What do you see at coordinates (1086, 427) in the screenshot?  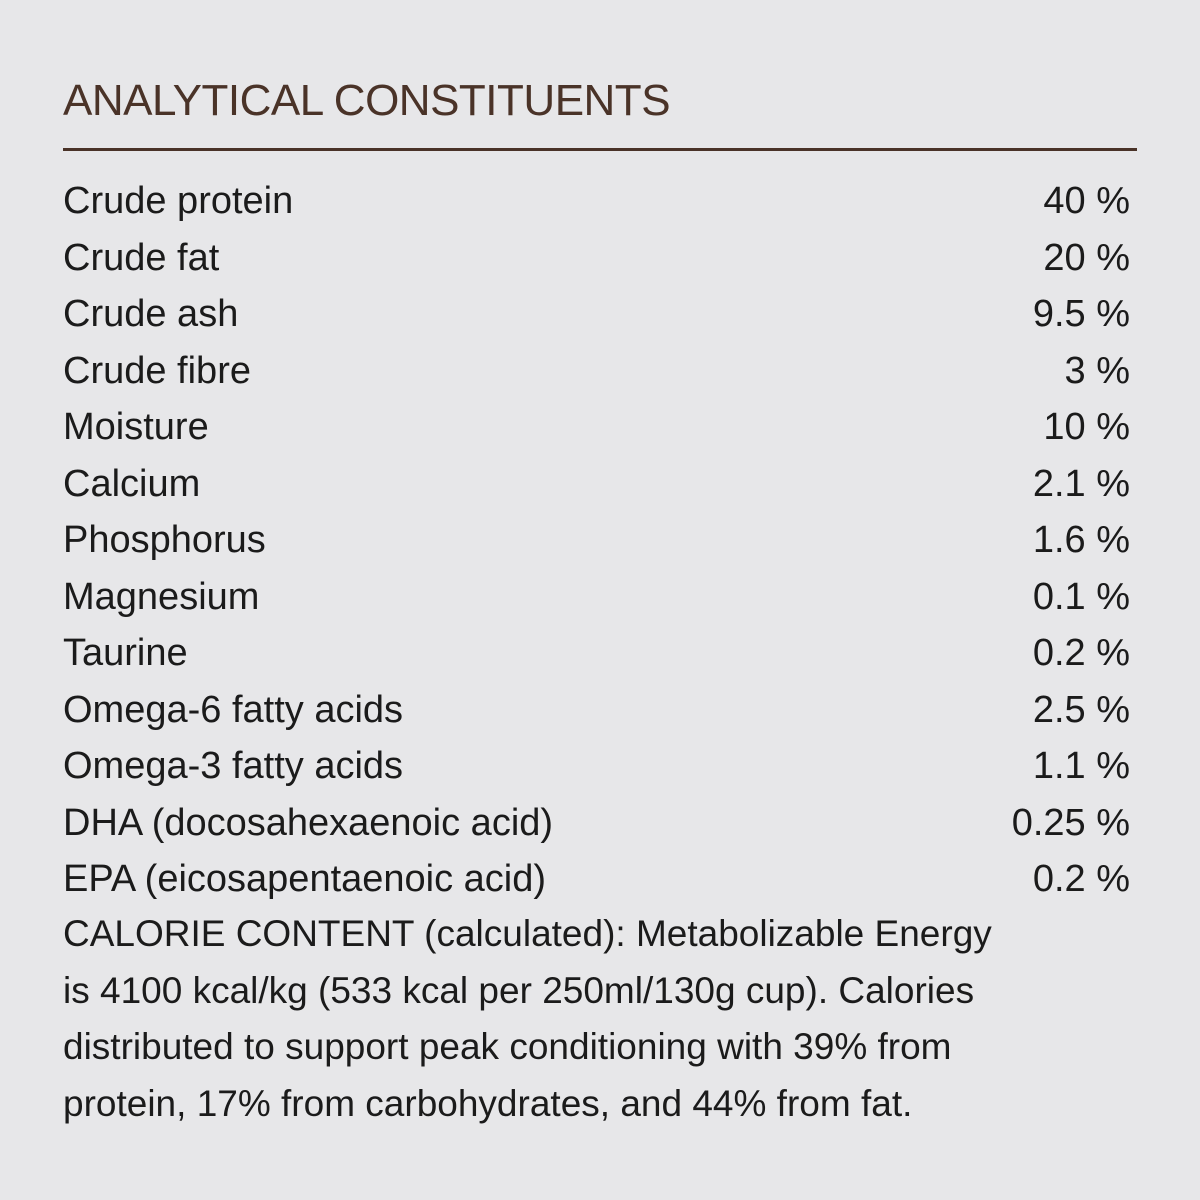 I see `constituent-value: 10 %` at bounding box center [1086, 427].